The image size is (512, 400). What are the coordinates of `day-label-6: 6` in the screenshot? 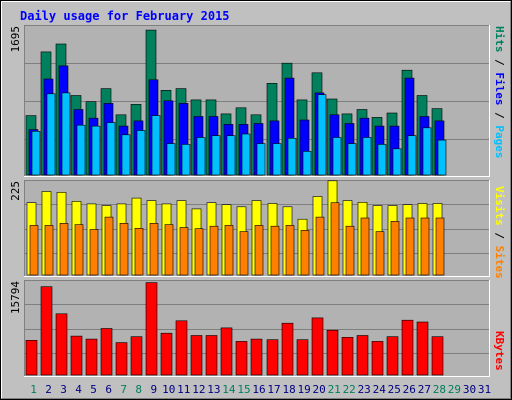 It's located at (108, 389).